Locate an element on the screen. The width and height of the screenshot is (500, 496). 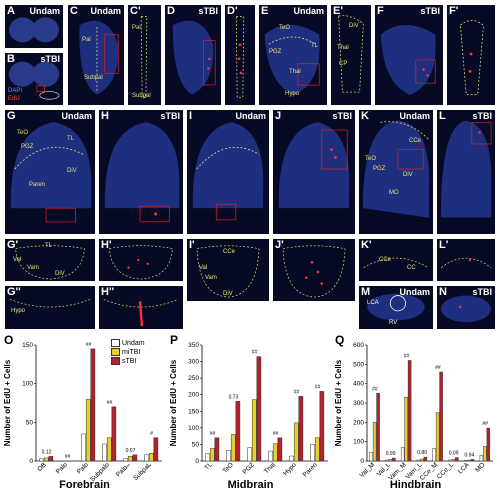
condition-label: sTBI is located at coordinates (50, 59).